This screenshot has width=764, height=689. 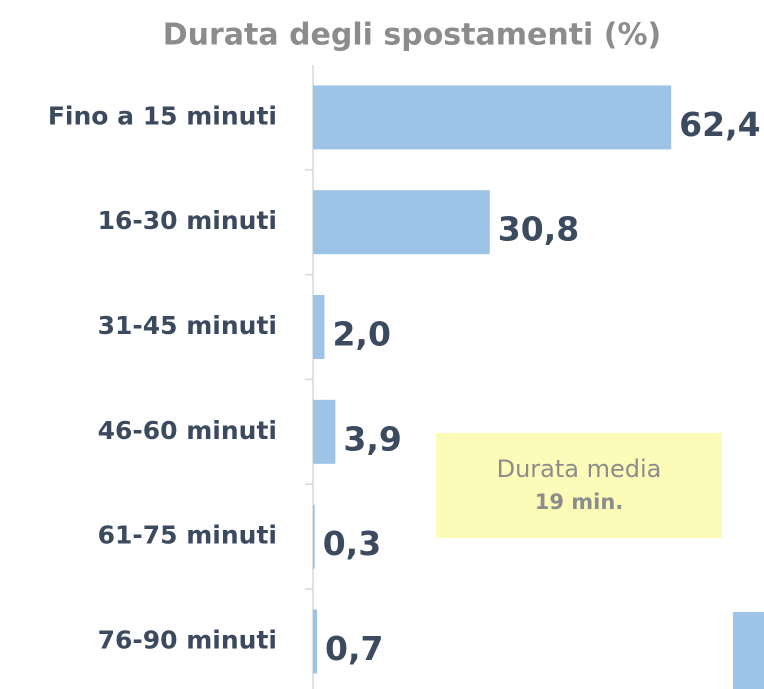 I want to click on y-tick-label: 16-30 minuti, so click(x=187, y=220).